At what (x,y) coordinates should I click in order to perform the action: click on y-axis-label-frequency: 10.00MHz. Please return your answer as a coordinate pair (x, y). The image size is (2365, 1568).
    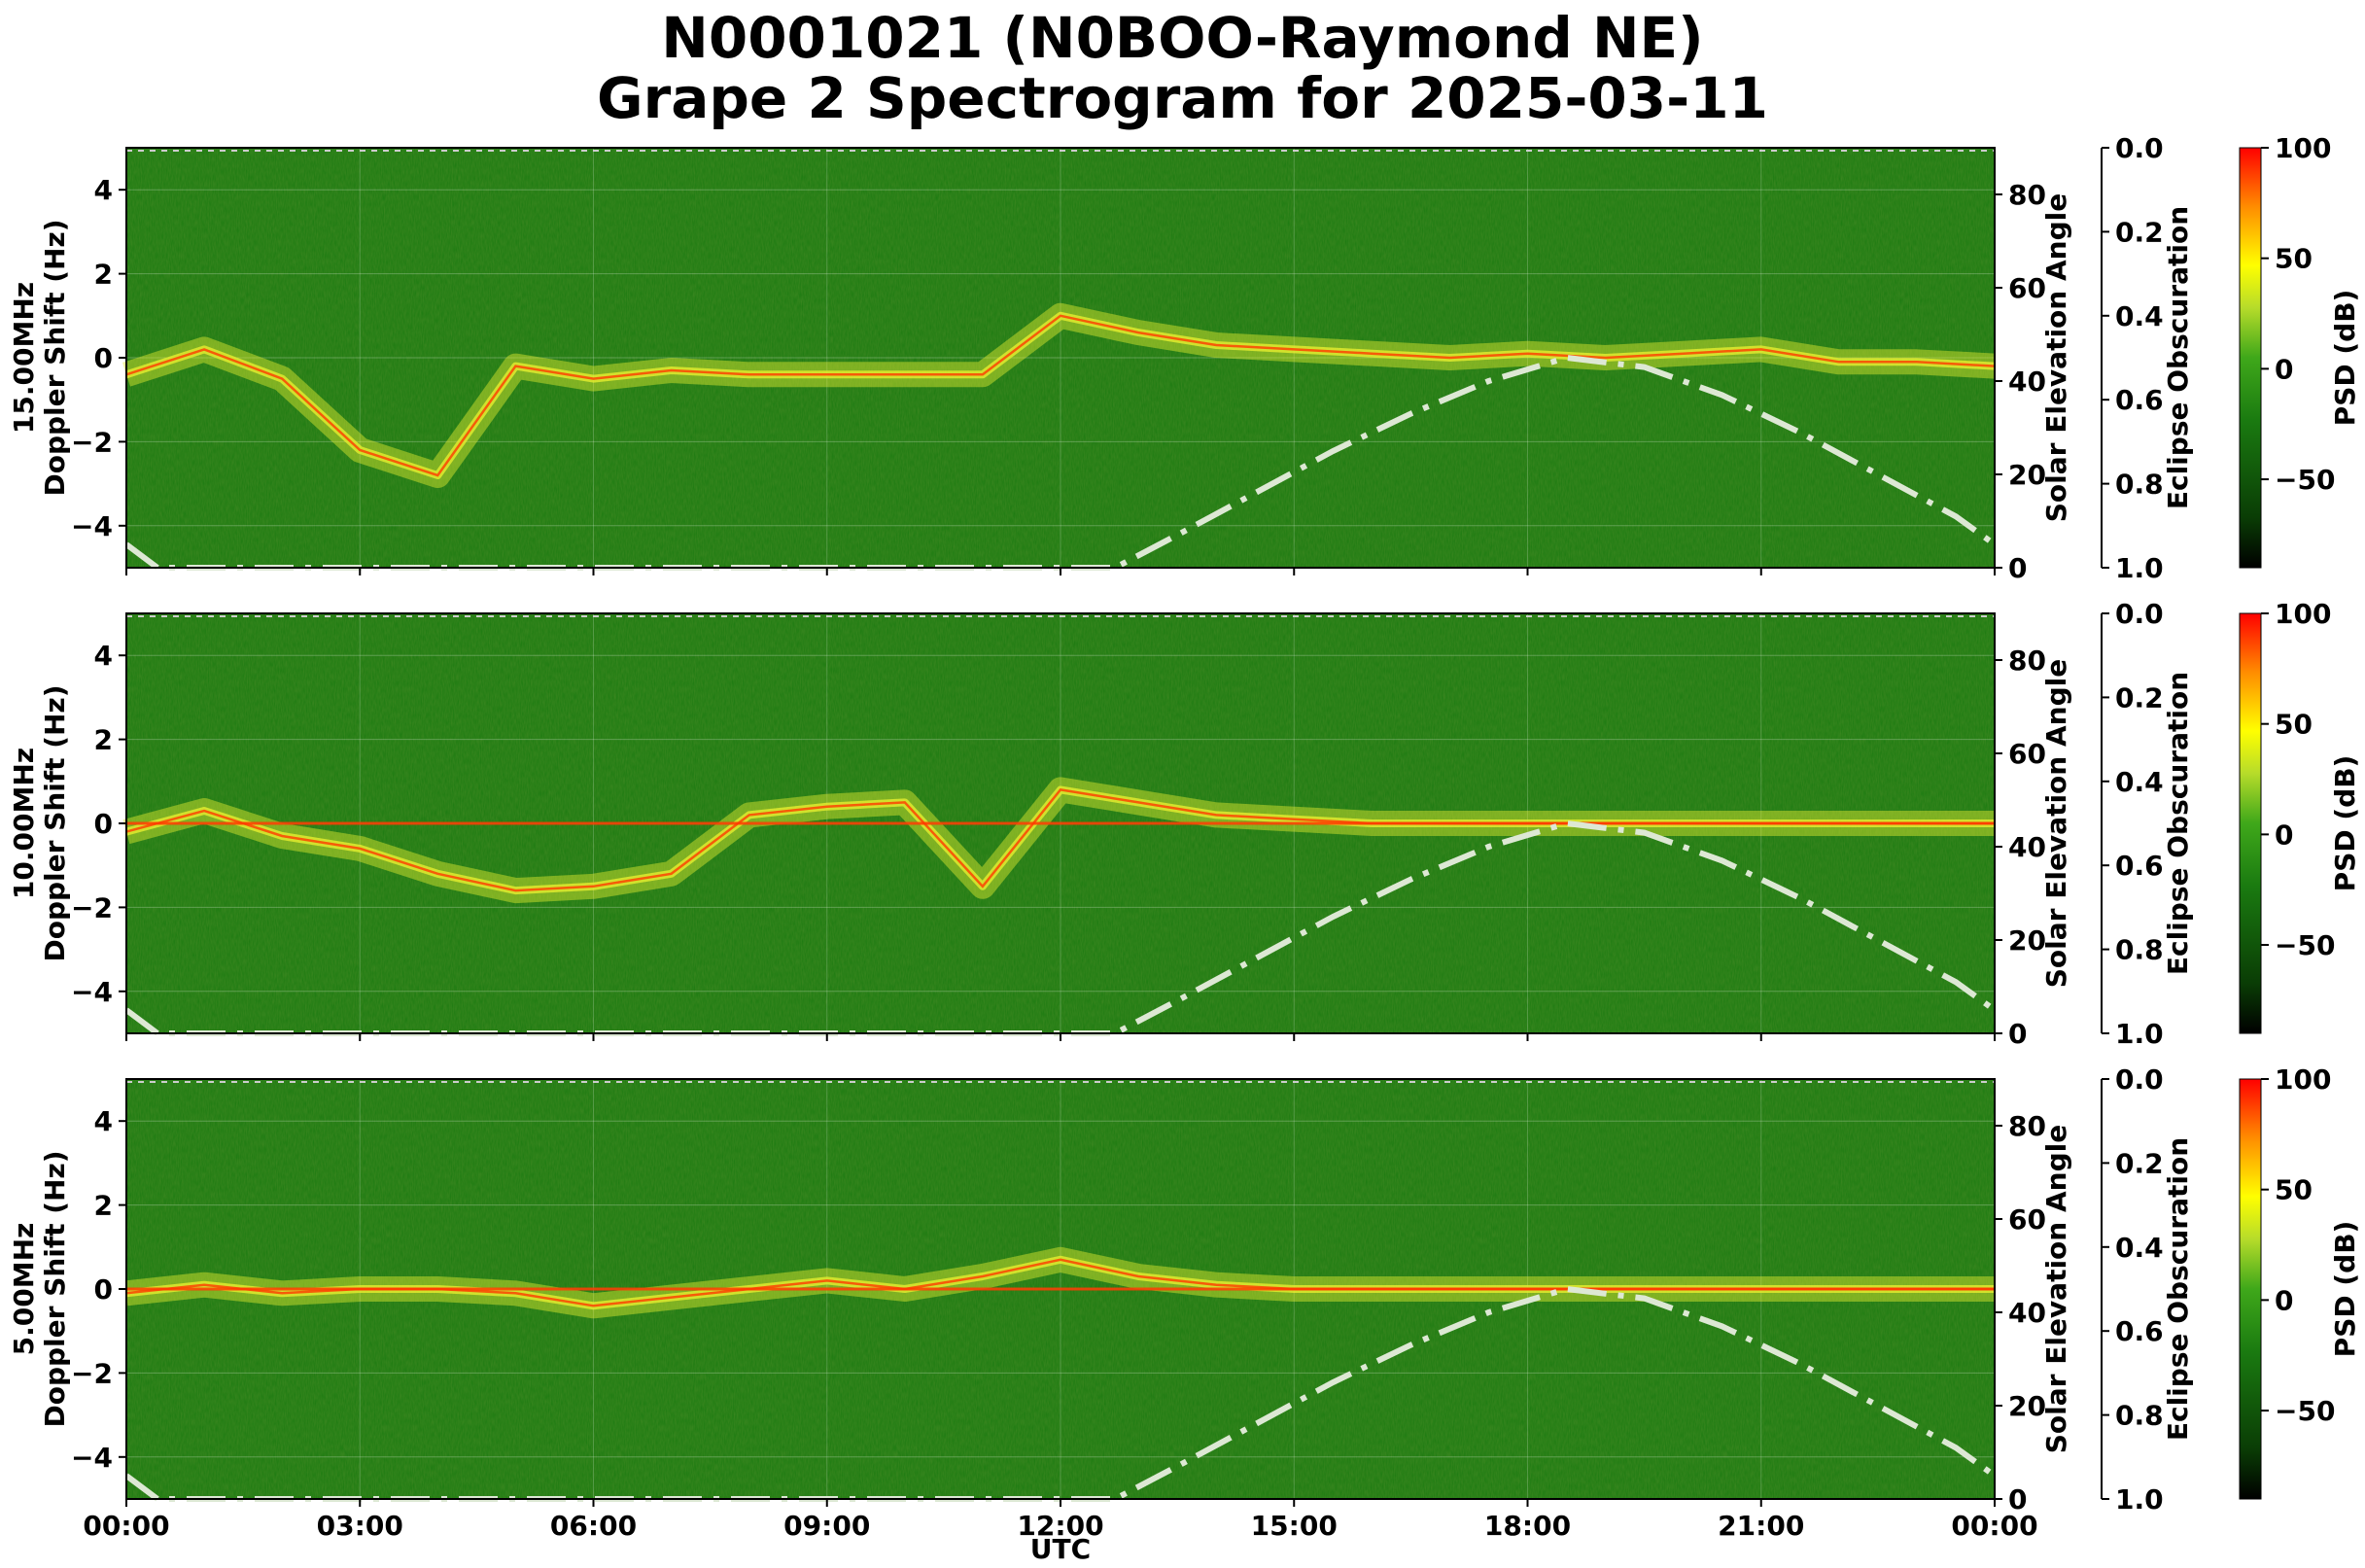
    Looking at the image, I should click on (24, 823).